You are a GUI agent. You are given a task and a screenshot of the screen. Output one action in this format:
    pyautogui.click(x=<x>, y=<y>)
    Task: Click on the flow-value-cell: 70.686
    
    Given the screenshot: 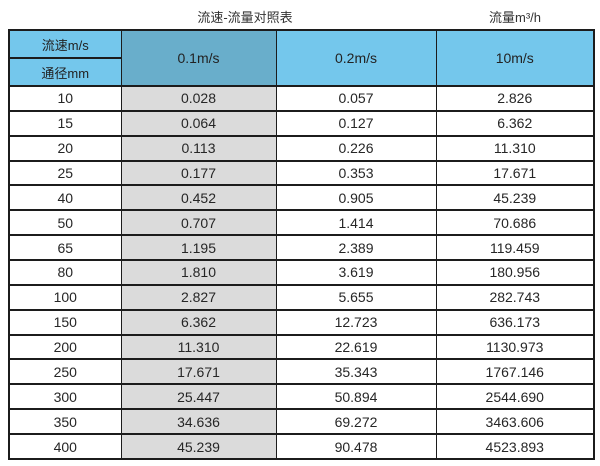 What is the action you would take?
    pyautogui.click(x=515, y=223)
    